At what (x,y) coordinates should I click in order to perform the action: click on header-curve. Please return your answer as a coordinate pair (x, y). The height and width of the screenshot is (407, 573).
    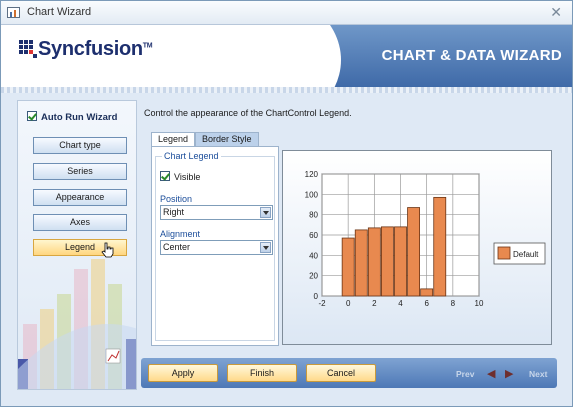
    Looking at the image, I should click on (246, 56).